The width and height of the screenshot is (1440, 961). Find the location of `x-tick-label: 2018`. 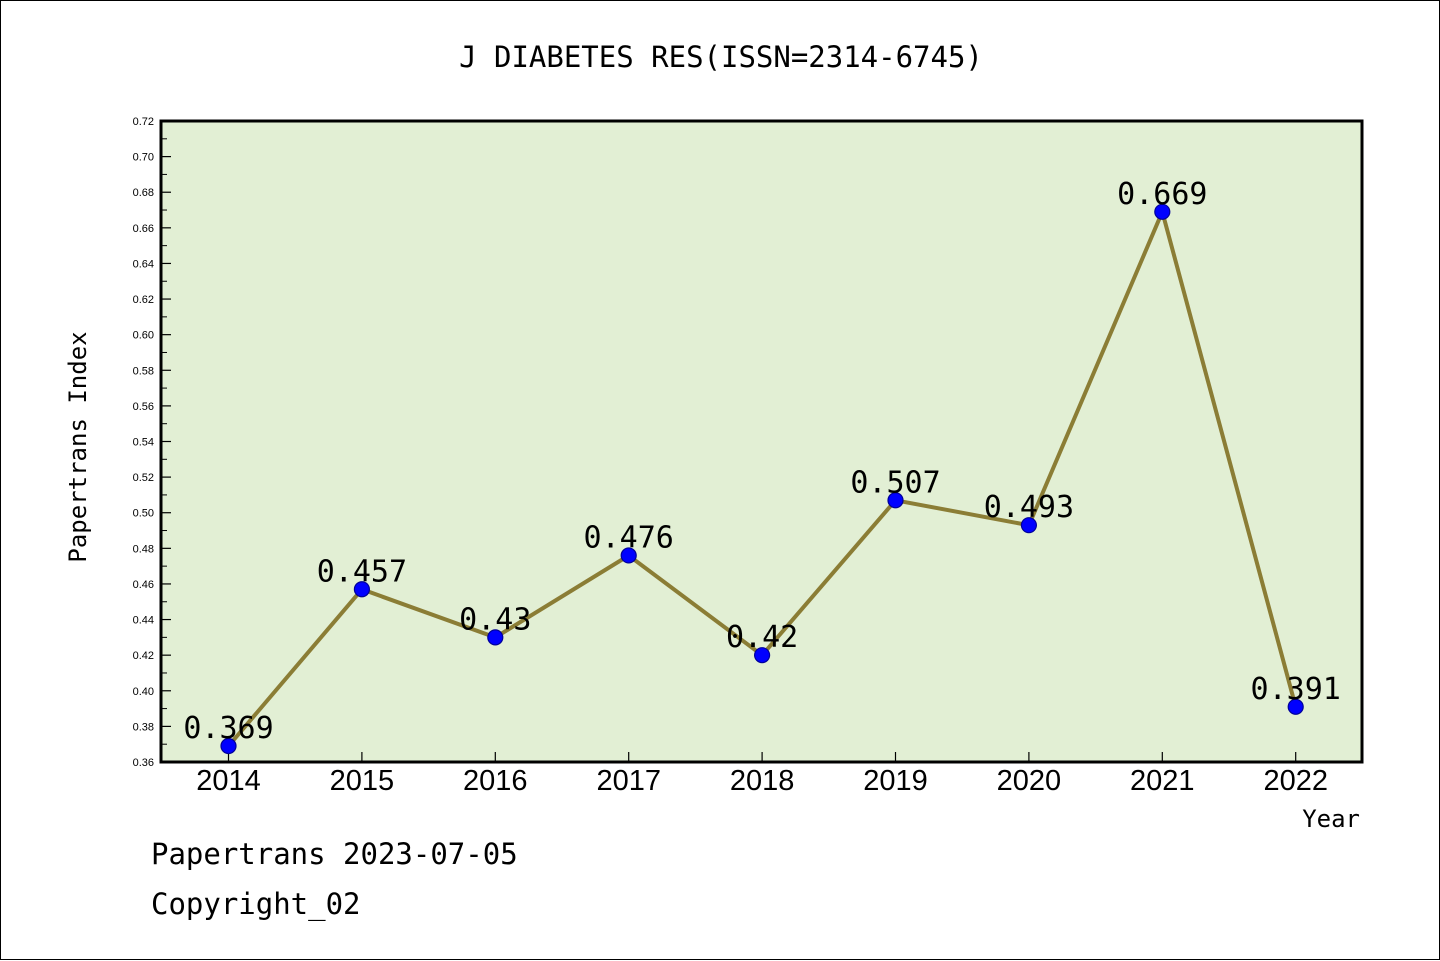

x-tick-label: 2018 is located at coordinates (762, 781).